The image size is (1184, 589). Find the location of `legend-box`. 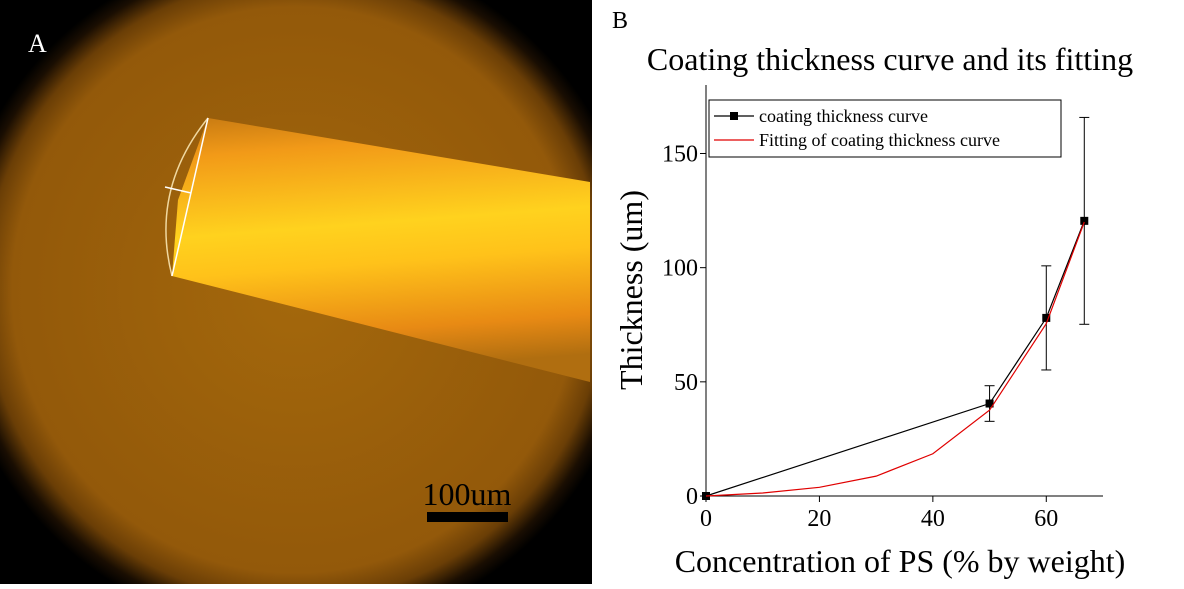

legend-box is located at coordinates (885, 128).